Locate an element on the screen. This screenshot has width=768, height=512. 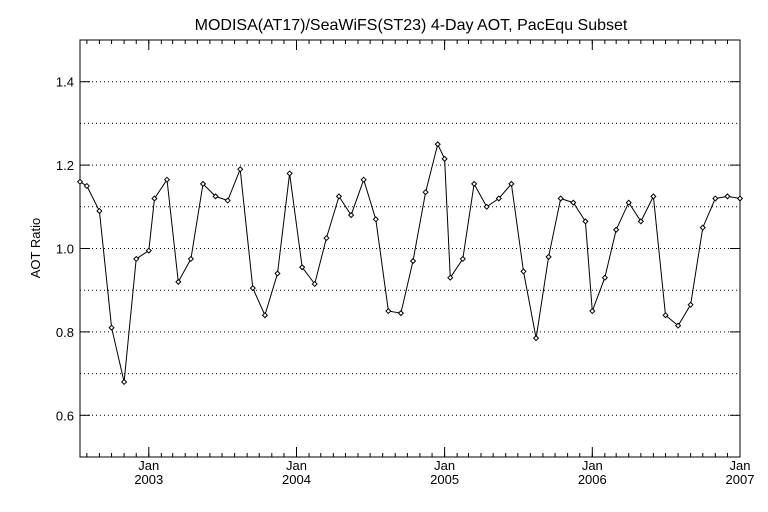
y-tick-label: 1.0 is located at coordinates (65, 249).